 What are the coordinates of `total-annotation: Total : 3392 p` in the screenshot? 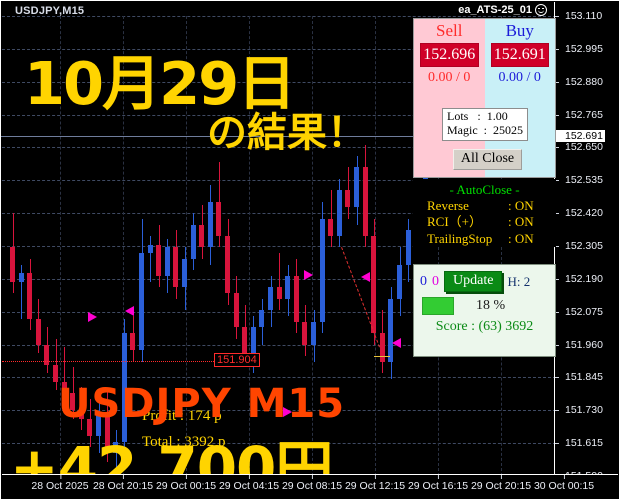 It's located at (184, 442).